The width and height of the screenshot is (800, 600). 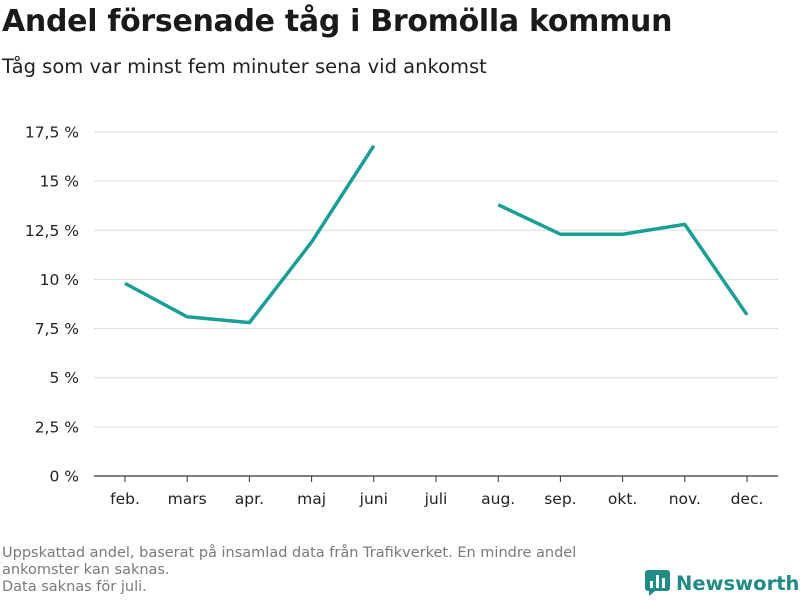 What do you see at coordinates (436, 499) in the screenshot?
I see `x-tick-label: juli` at bounding box center [436, 499].